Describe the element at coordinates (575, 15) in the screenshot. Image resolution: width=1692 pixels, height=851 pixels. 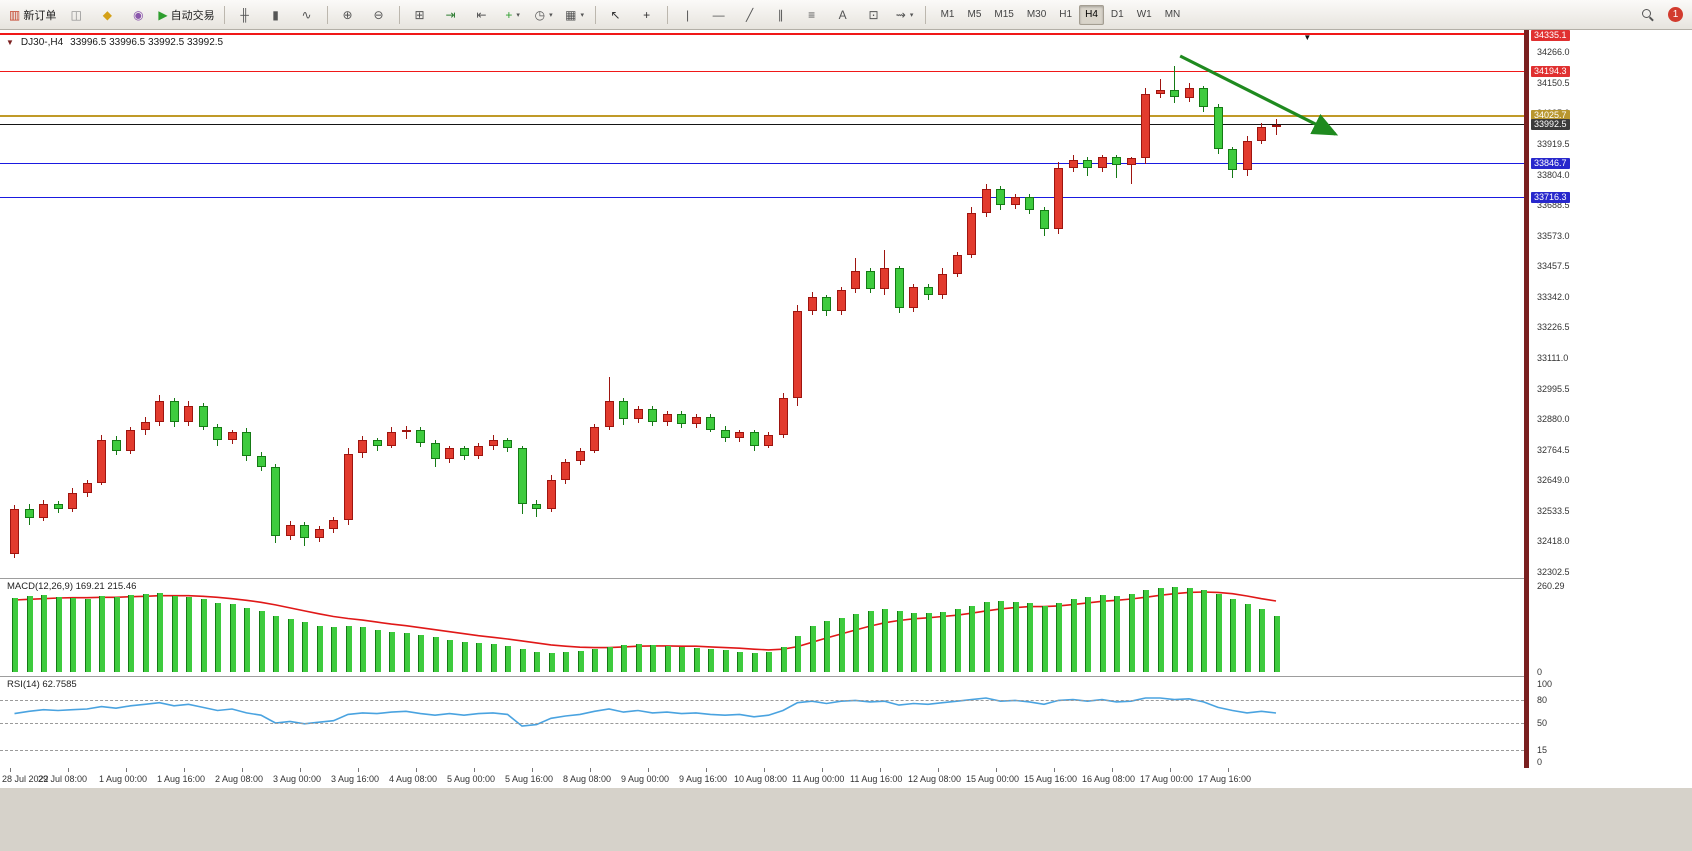
I see `templates-button: ▦ ▾` at that location.